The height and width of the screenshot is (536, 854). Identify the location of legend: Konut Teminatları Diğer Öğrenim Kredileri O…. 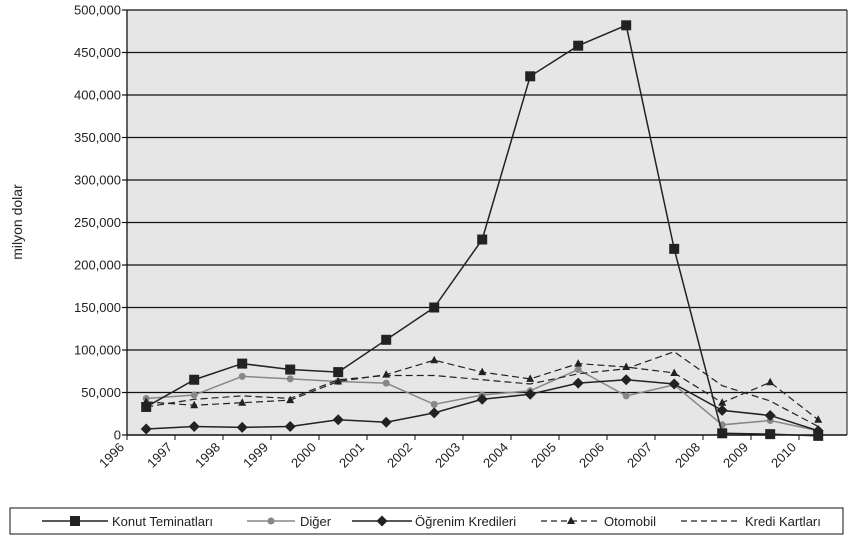
(426, 521).